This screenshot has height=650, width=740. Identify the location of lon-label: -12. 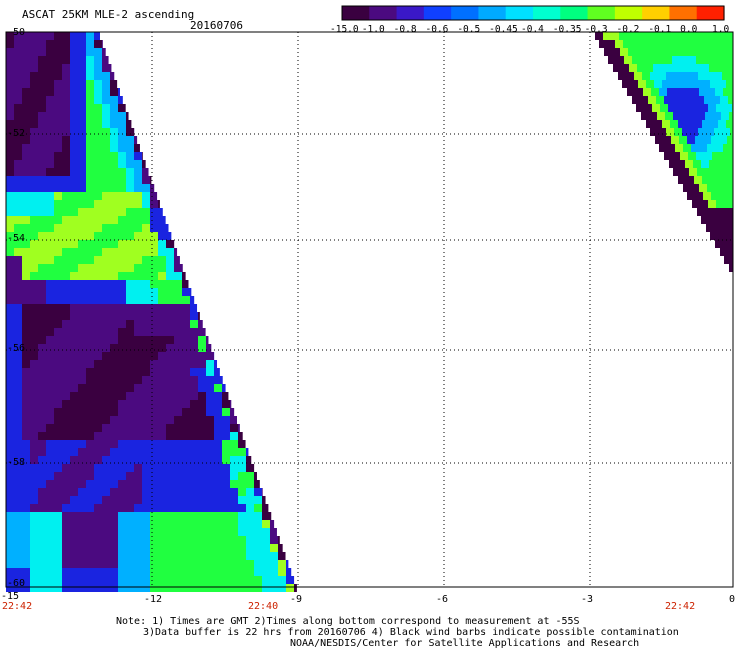
(153, 599).